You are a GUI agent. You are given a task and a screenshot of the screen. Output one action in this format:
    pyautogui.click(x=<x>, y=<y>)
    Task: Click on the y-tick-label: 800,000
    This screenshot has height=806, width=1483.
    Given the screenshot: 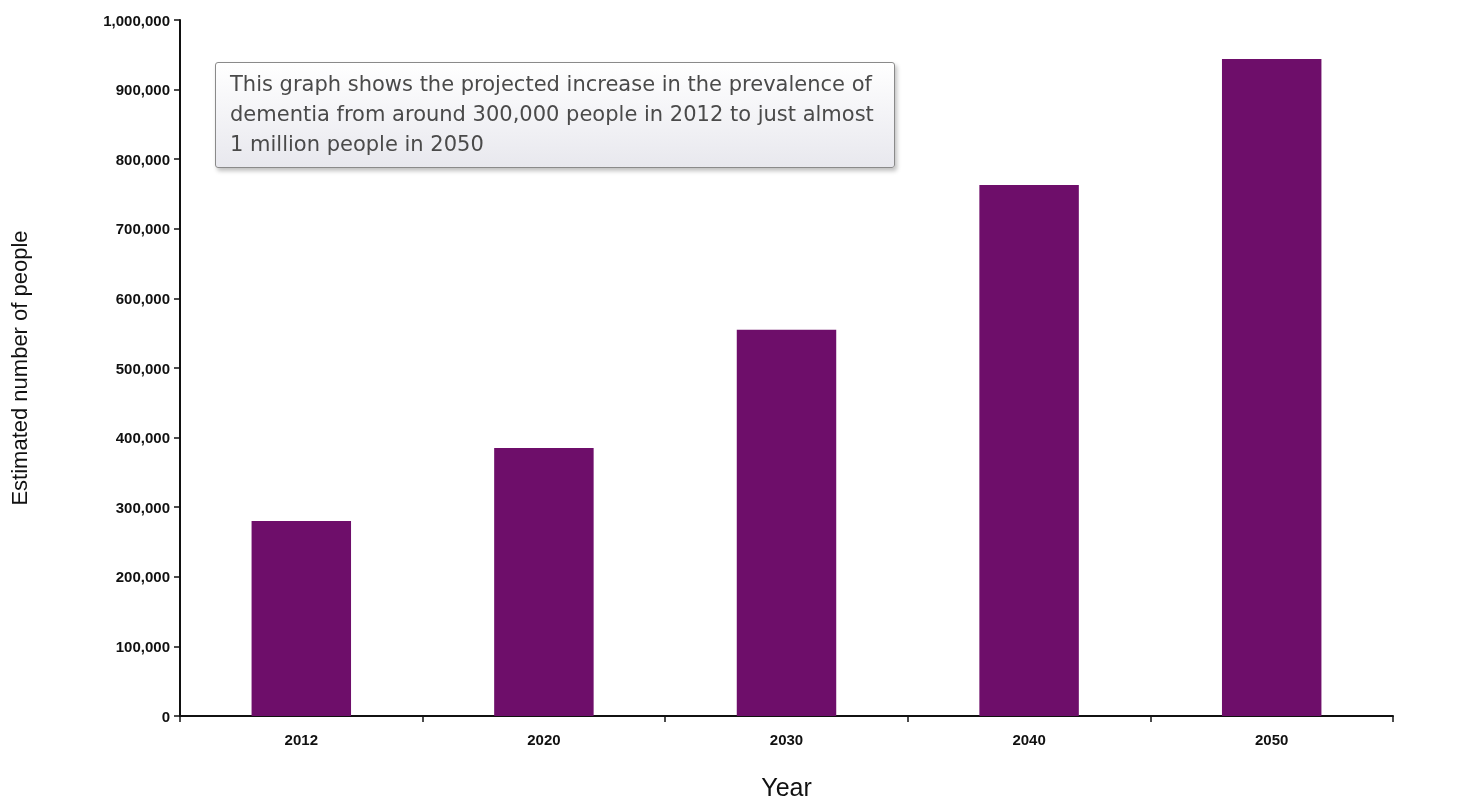 What is the action you would take?
    pyautogui.click(x=142, y=159)
    